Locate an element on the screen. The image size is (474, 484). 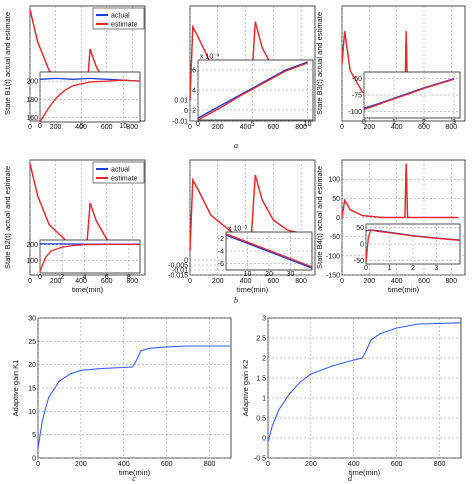
b1-inset-plot-area is located at coordinates (90, 256).